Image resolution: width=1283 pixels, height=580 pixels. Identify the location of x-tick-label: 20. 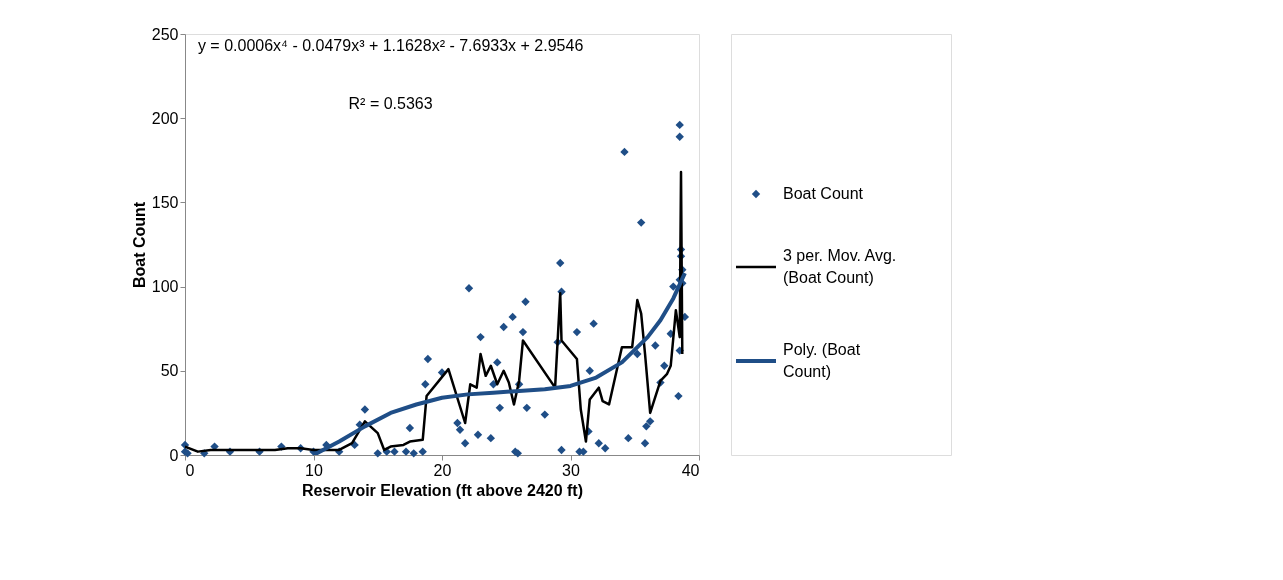
(442, 470).